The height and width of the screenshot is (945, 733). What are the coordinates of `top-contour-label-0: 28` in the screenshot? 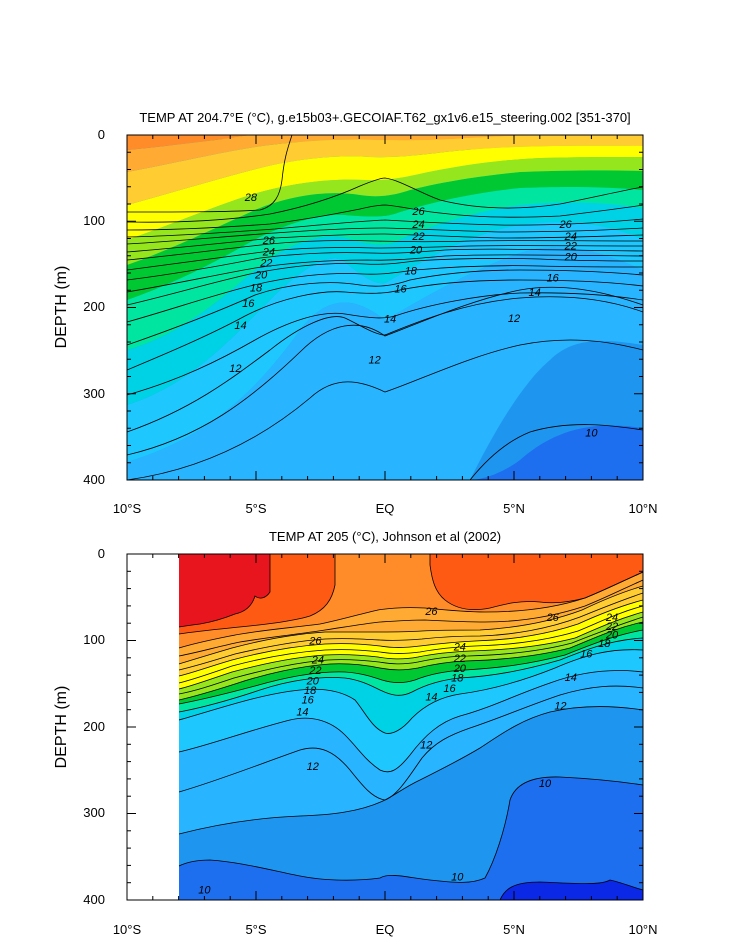 It's located at (251, 198).